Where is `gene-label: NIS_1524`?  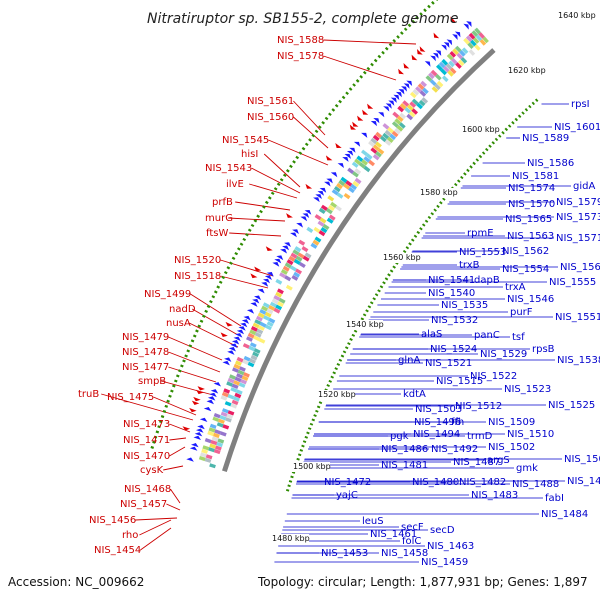
gene-label: NIS_1524 is located at coordinates (453, 349).